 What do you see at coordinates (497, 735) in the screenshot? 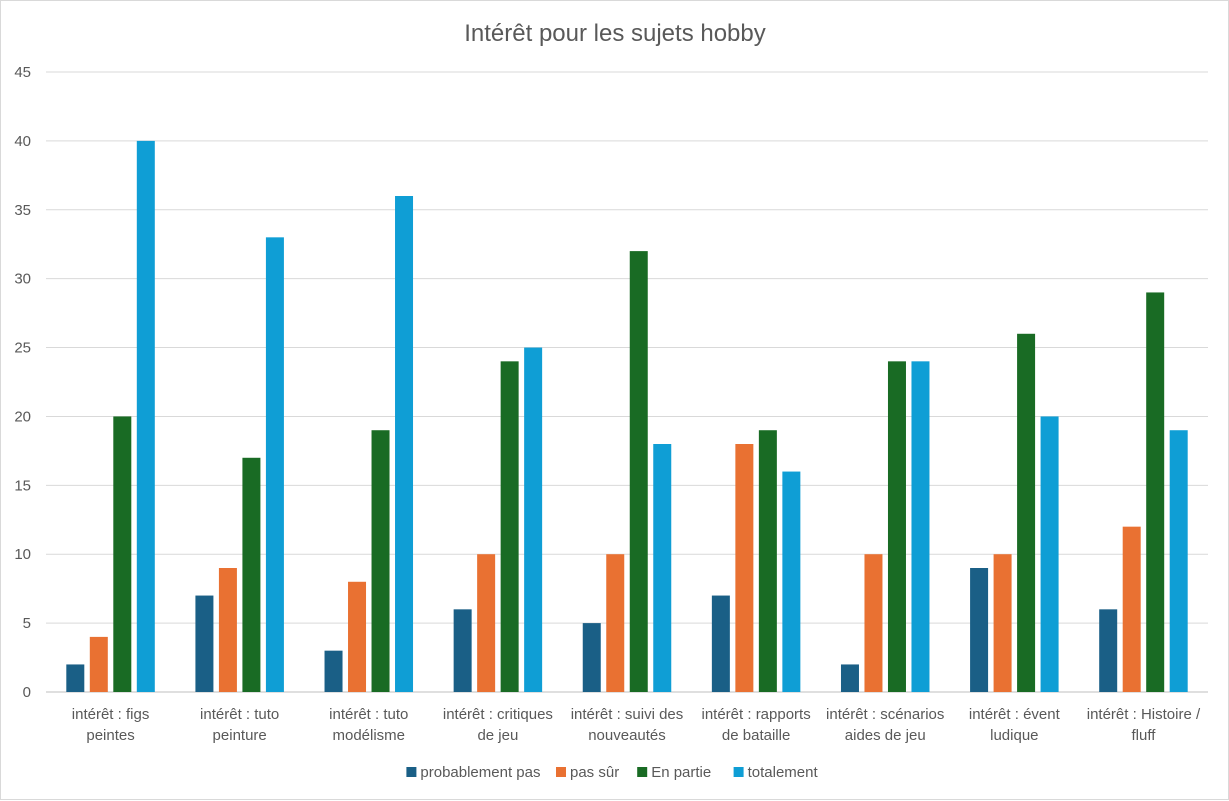
I see `x-tick-label: de jeu` at bounding box center [497, 735].